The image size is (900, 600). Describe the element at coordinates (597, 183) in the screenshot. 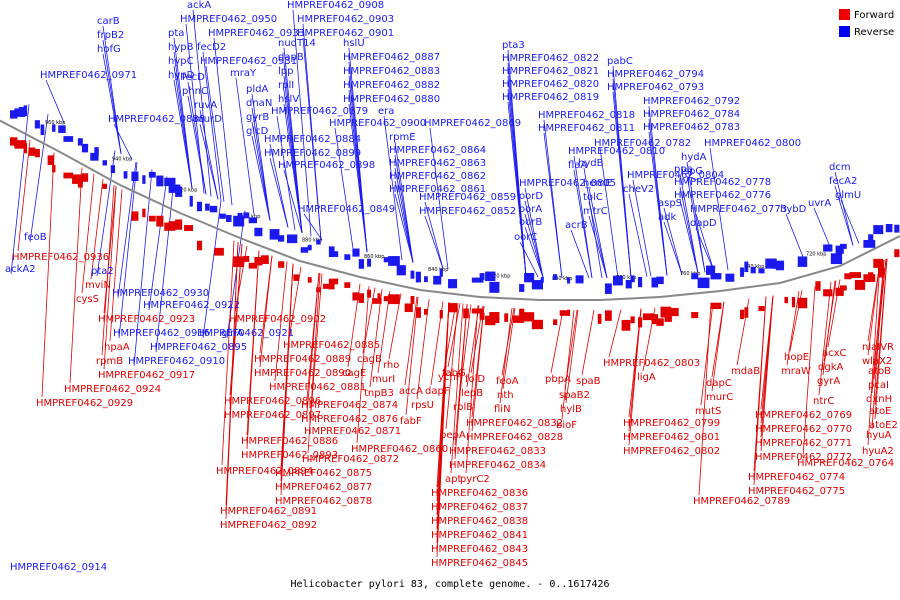

I see `reverse-gene-label: hemE` at that location.